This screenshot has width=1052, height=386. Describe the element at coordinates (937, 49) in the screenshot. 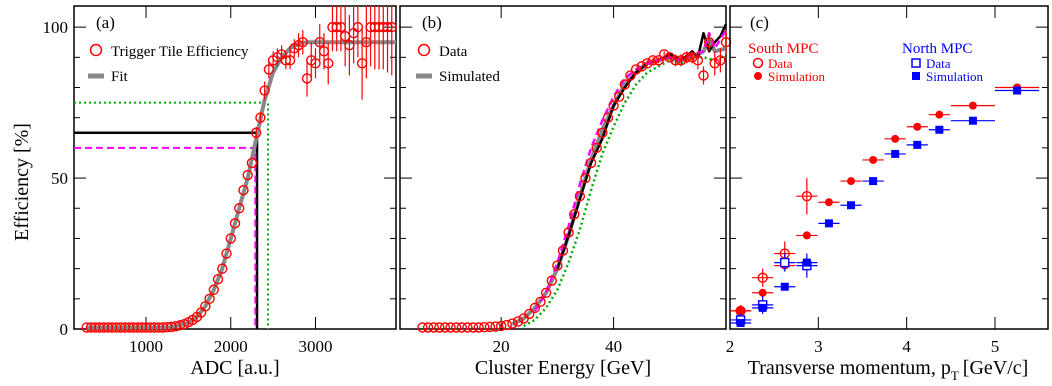

I see `legend-north-mpc-title: North MPC` at that location.